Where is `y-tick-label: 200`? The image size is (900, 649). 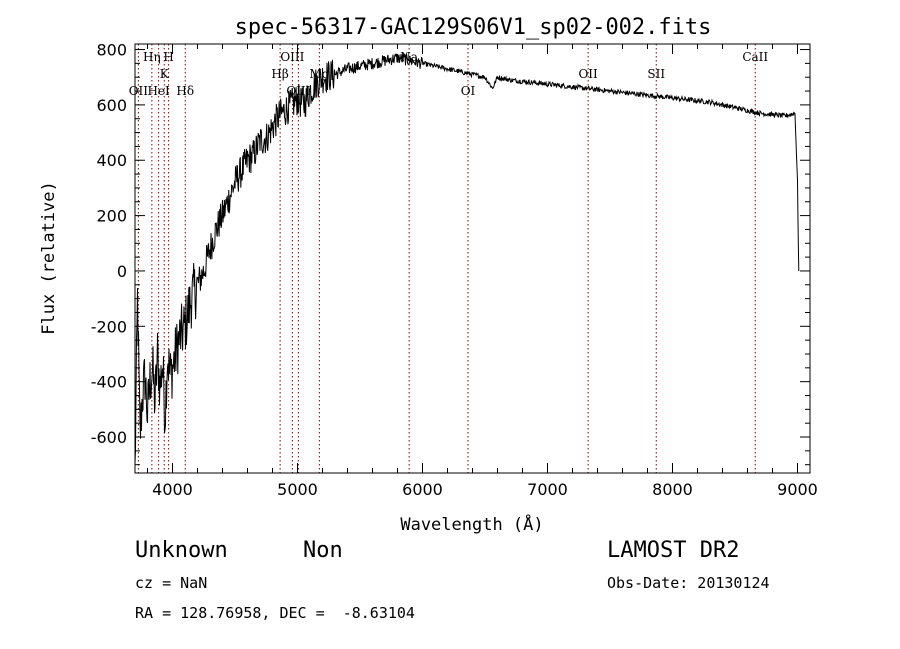 y-tick-label: 200 is located at coordinates (111, 216).